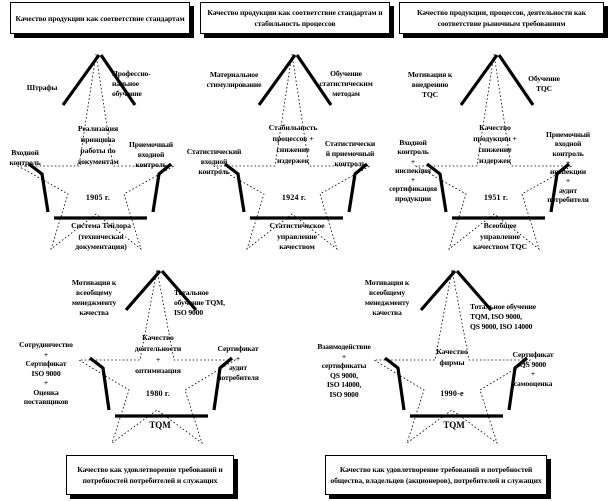 The width and height of the screenshot is (611, 501). I want to click on label-base: Всеобщее управление качеством TQC, so click(500, 236).